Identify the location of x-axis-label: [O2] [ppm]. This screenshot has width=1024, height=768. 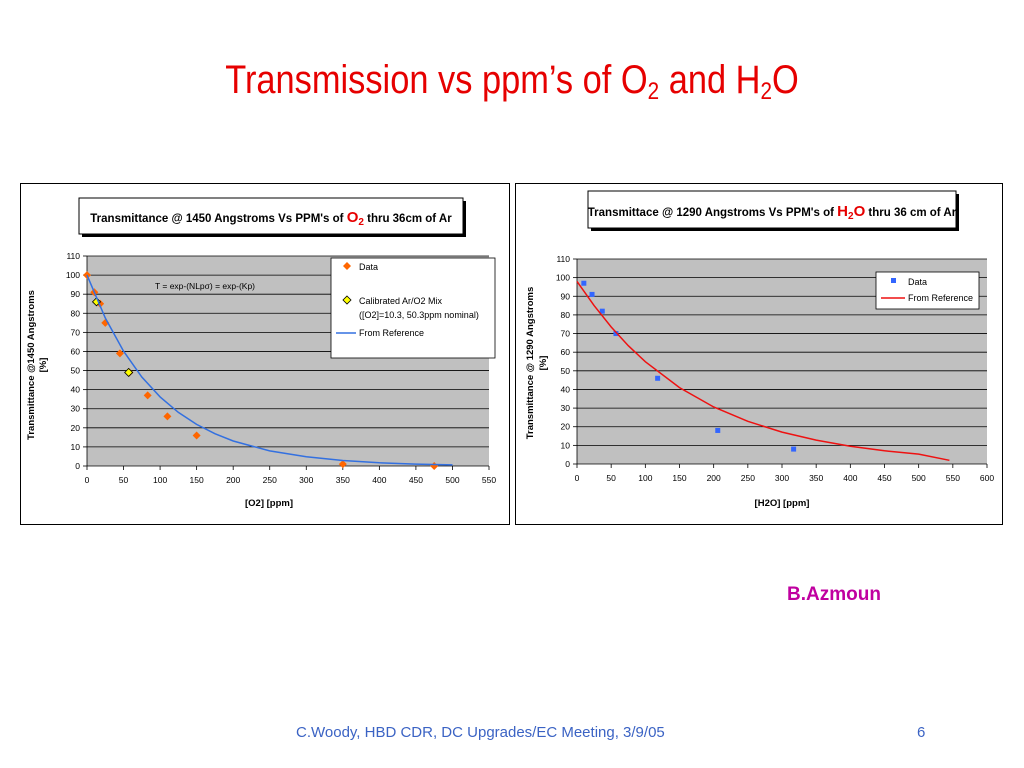
(269, 503).